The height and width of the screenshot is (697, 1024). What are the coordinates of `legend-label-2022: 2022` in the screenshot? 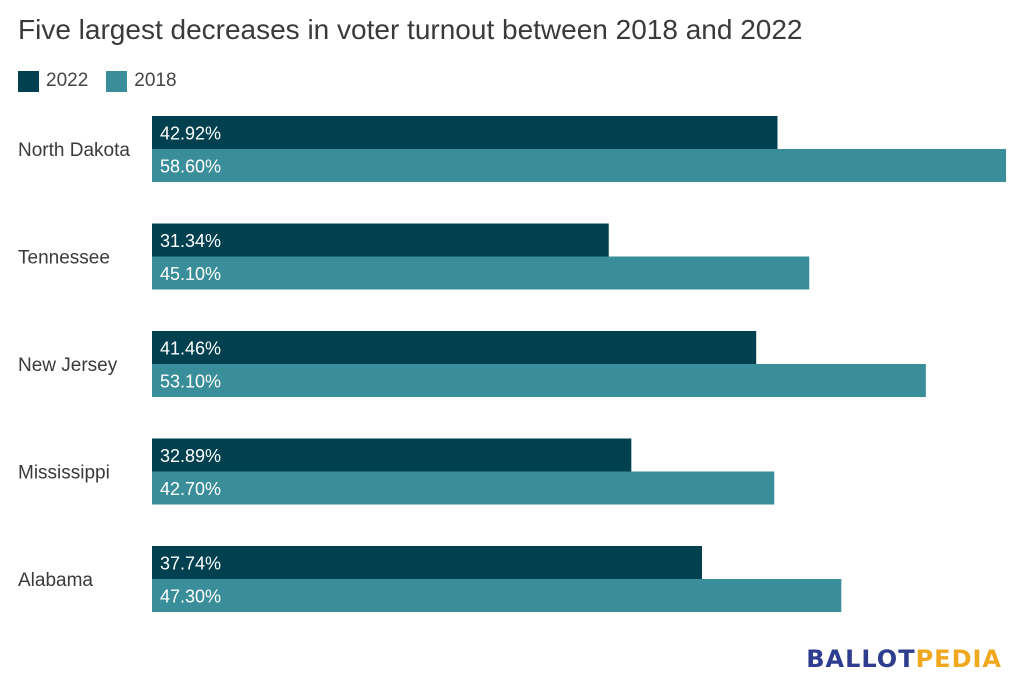 It's located at (67, 80).